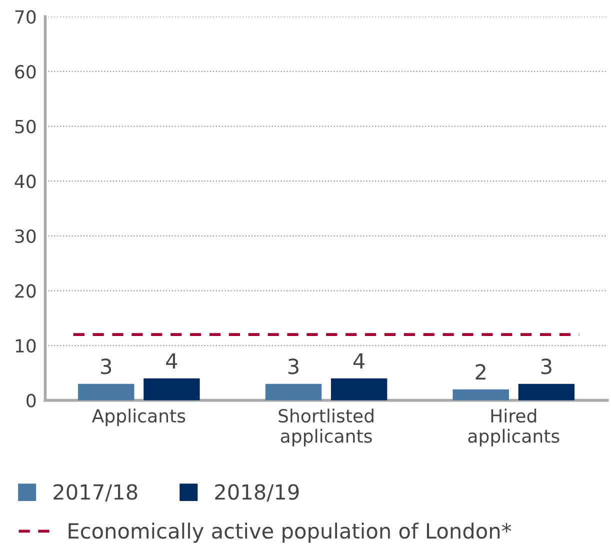 The height and width of the screenshot is (556, 611). I want to click on x-tick-label: Applicants, so click(139, 417).